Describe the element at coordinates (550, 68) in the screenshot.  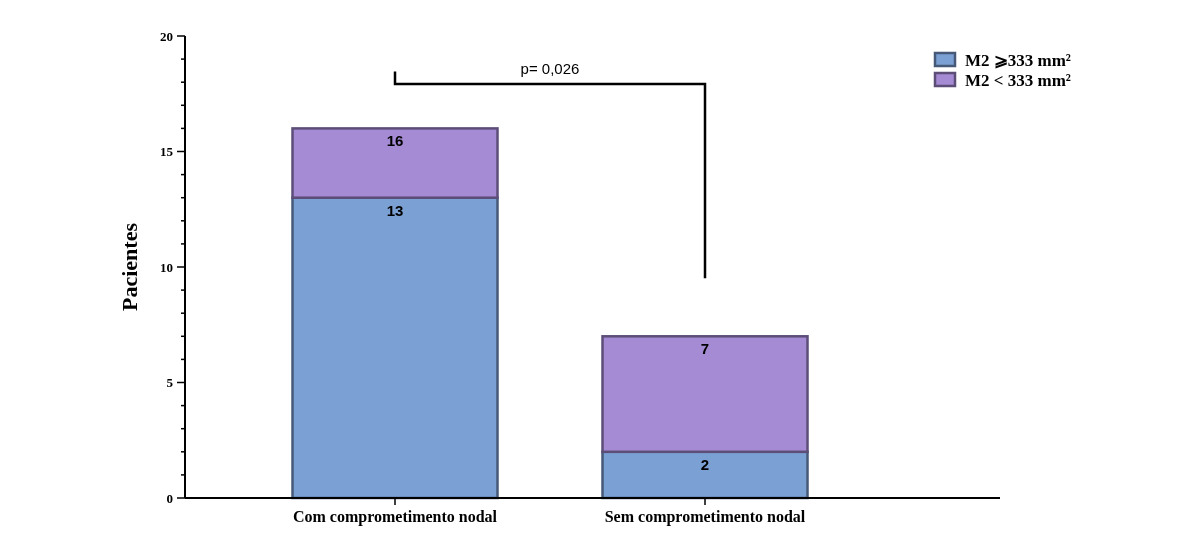
I see `annotation: p= 0,026` at that location.